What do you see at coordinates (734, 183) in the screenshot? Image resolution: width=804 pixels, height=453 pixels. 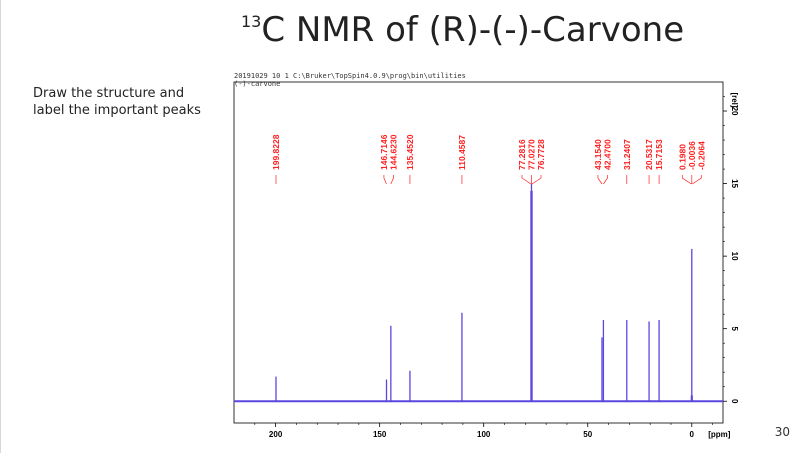 I see `y-axis-tick-label: 15` at bounding box center [734, 183].